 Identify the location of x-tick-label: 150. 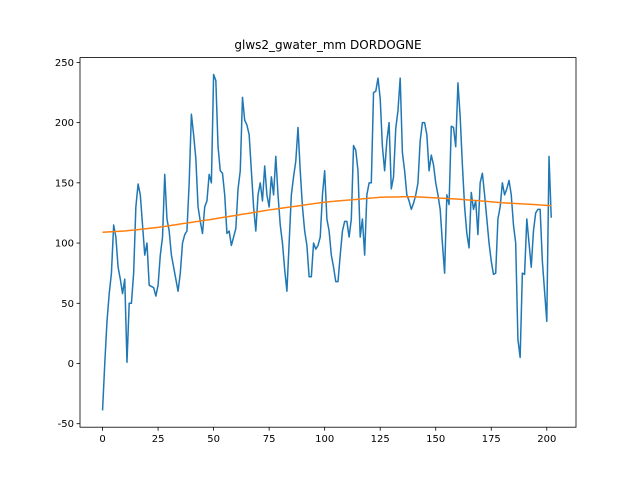
(435, 439).